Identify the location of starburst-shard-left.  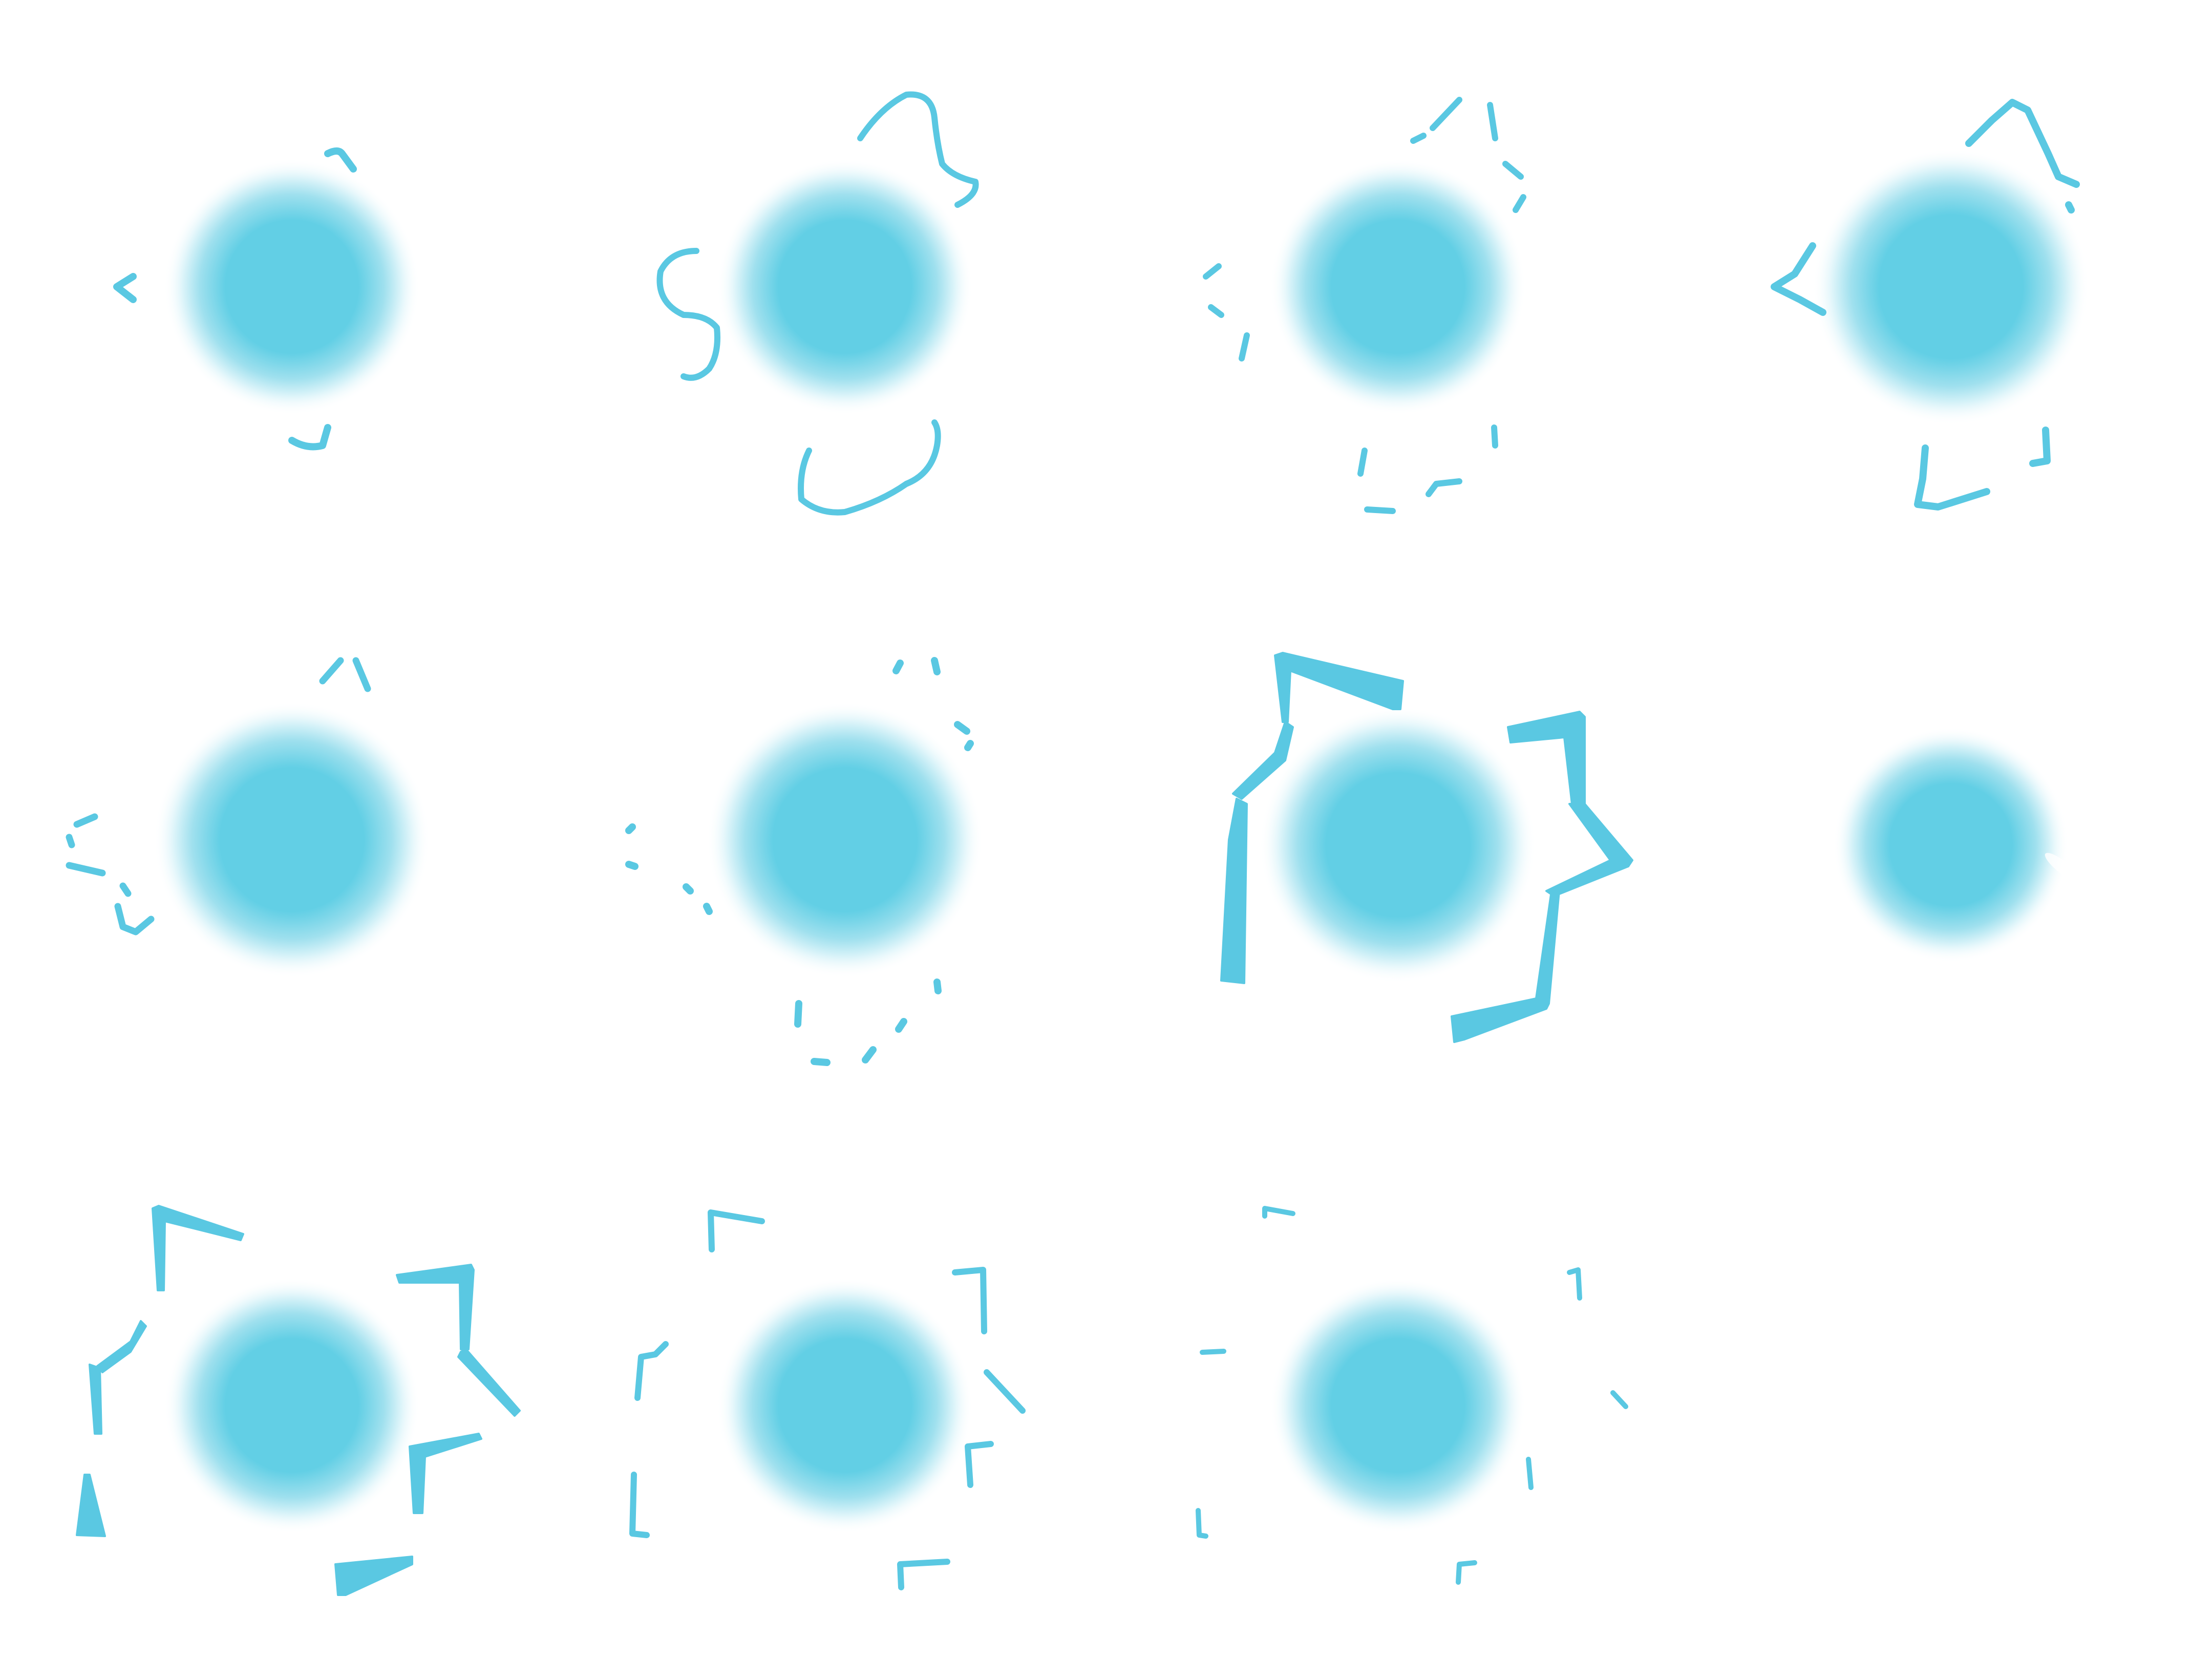
(1234, 891).